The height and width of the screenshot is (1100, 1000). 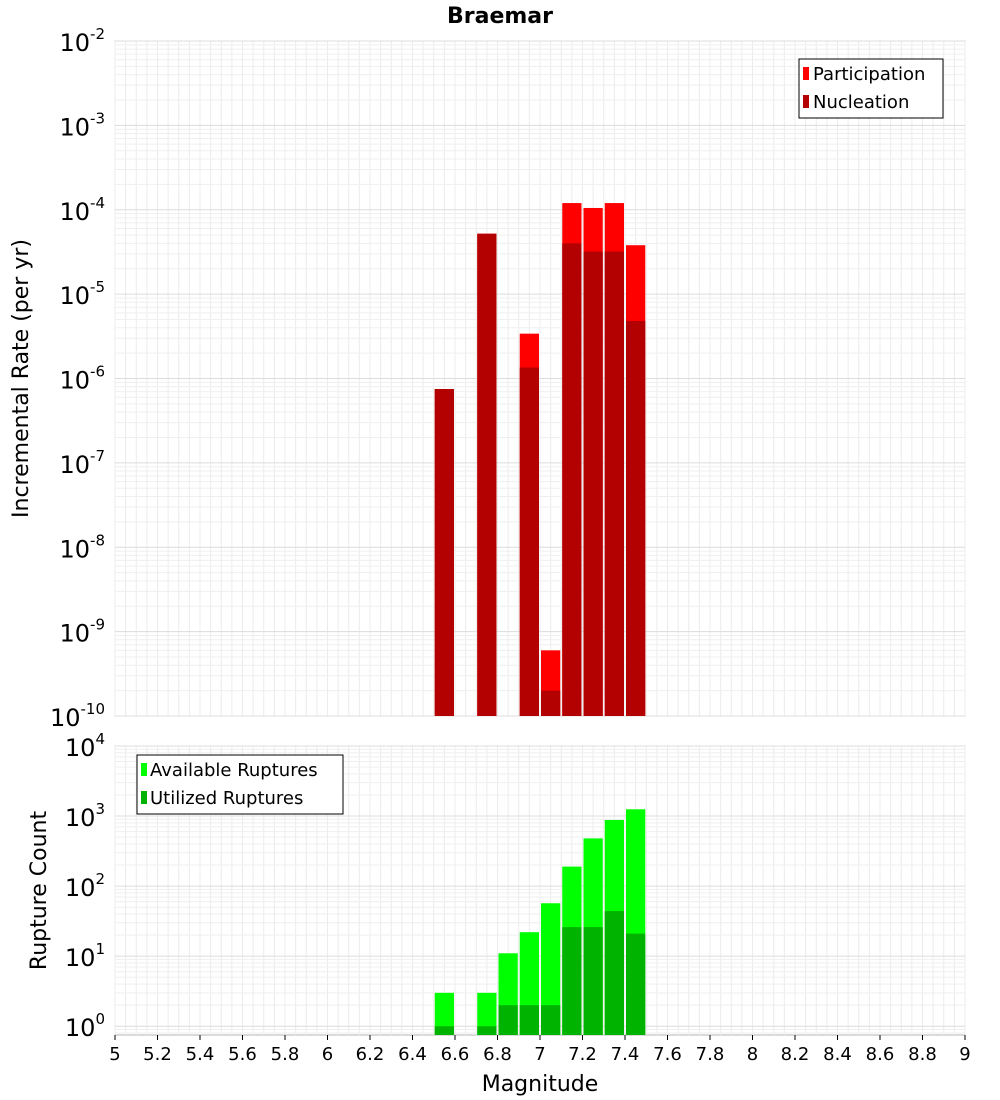 I want to click on y-tick-label: 10⁻⁴, so click(x=82, y=210).